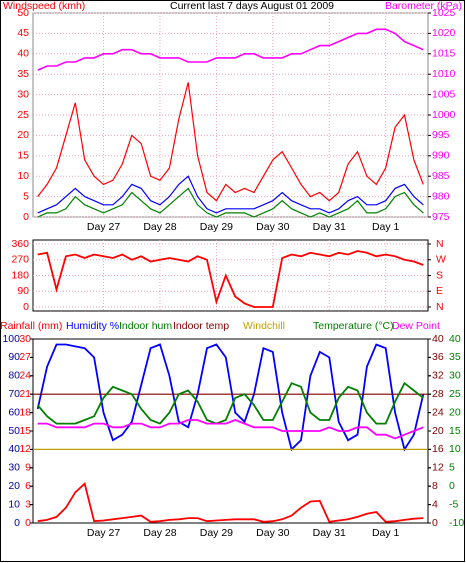 This screenshot has height=563, width=466. What do you see at coordinates (216, 533) in the screenshot?
I see `x-tick-label: Day 29` at bounding box center [216, 533].